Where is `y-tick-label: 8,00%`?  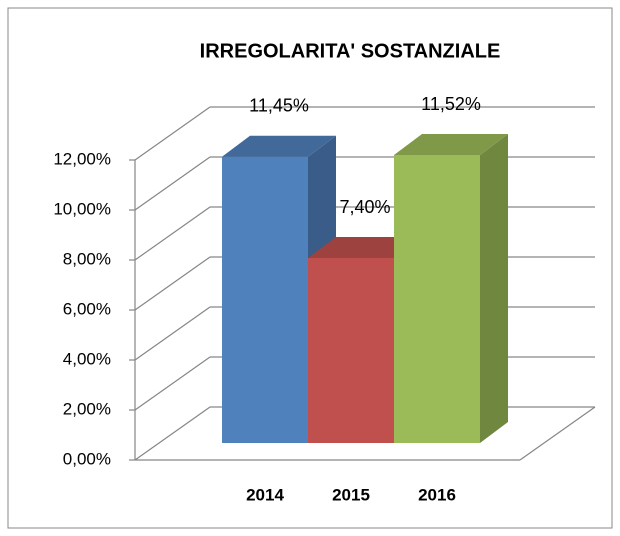 y-tick-label: 8,00% is located at coordinates (87, 258).